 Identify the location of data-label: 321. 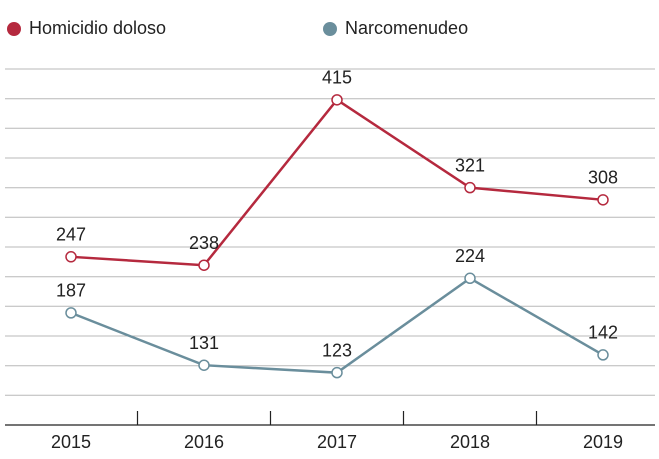
(470, 165).